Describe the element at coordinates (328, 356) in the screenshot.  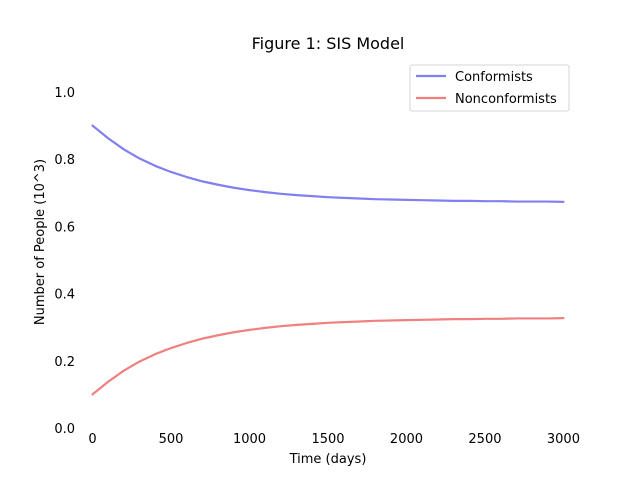
I see `series-line-nonconformists` at that location.